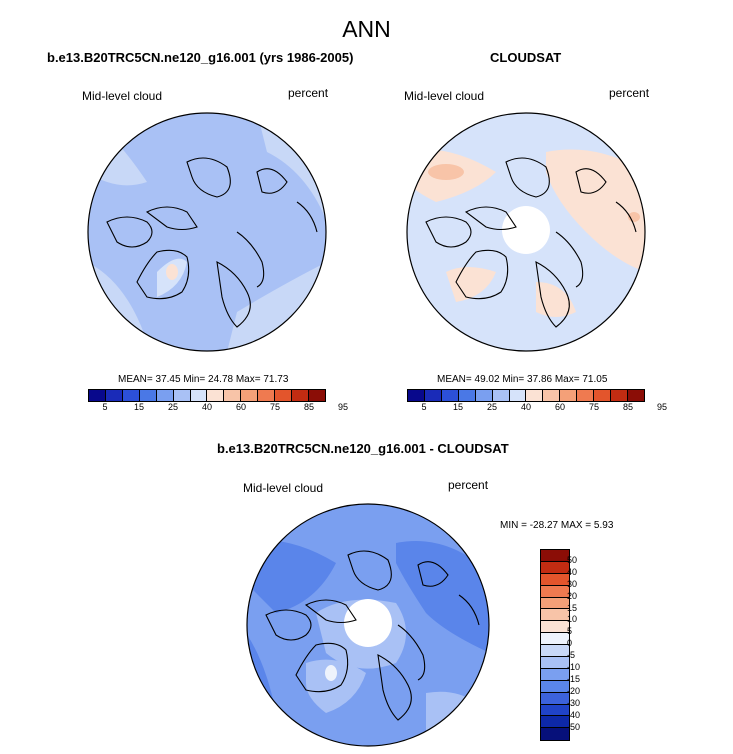 Image resolution: width=733 pixels, height=754 pixels. Describe the element at coordinates (574, 702) in the screenshot. I see `colorbar-tick-label: -30` at that location.